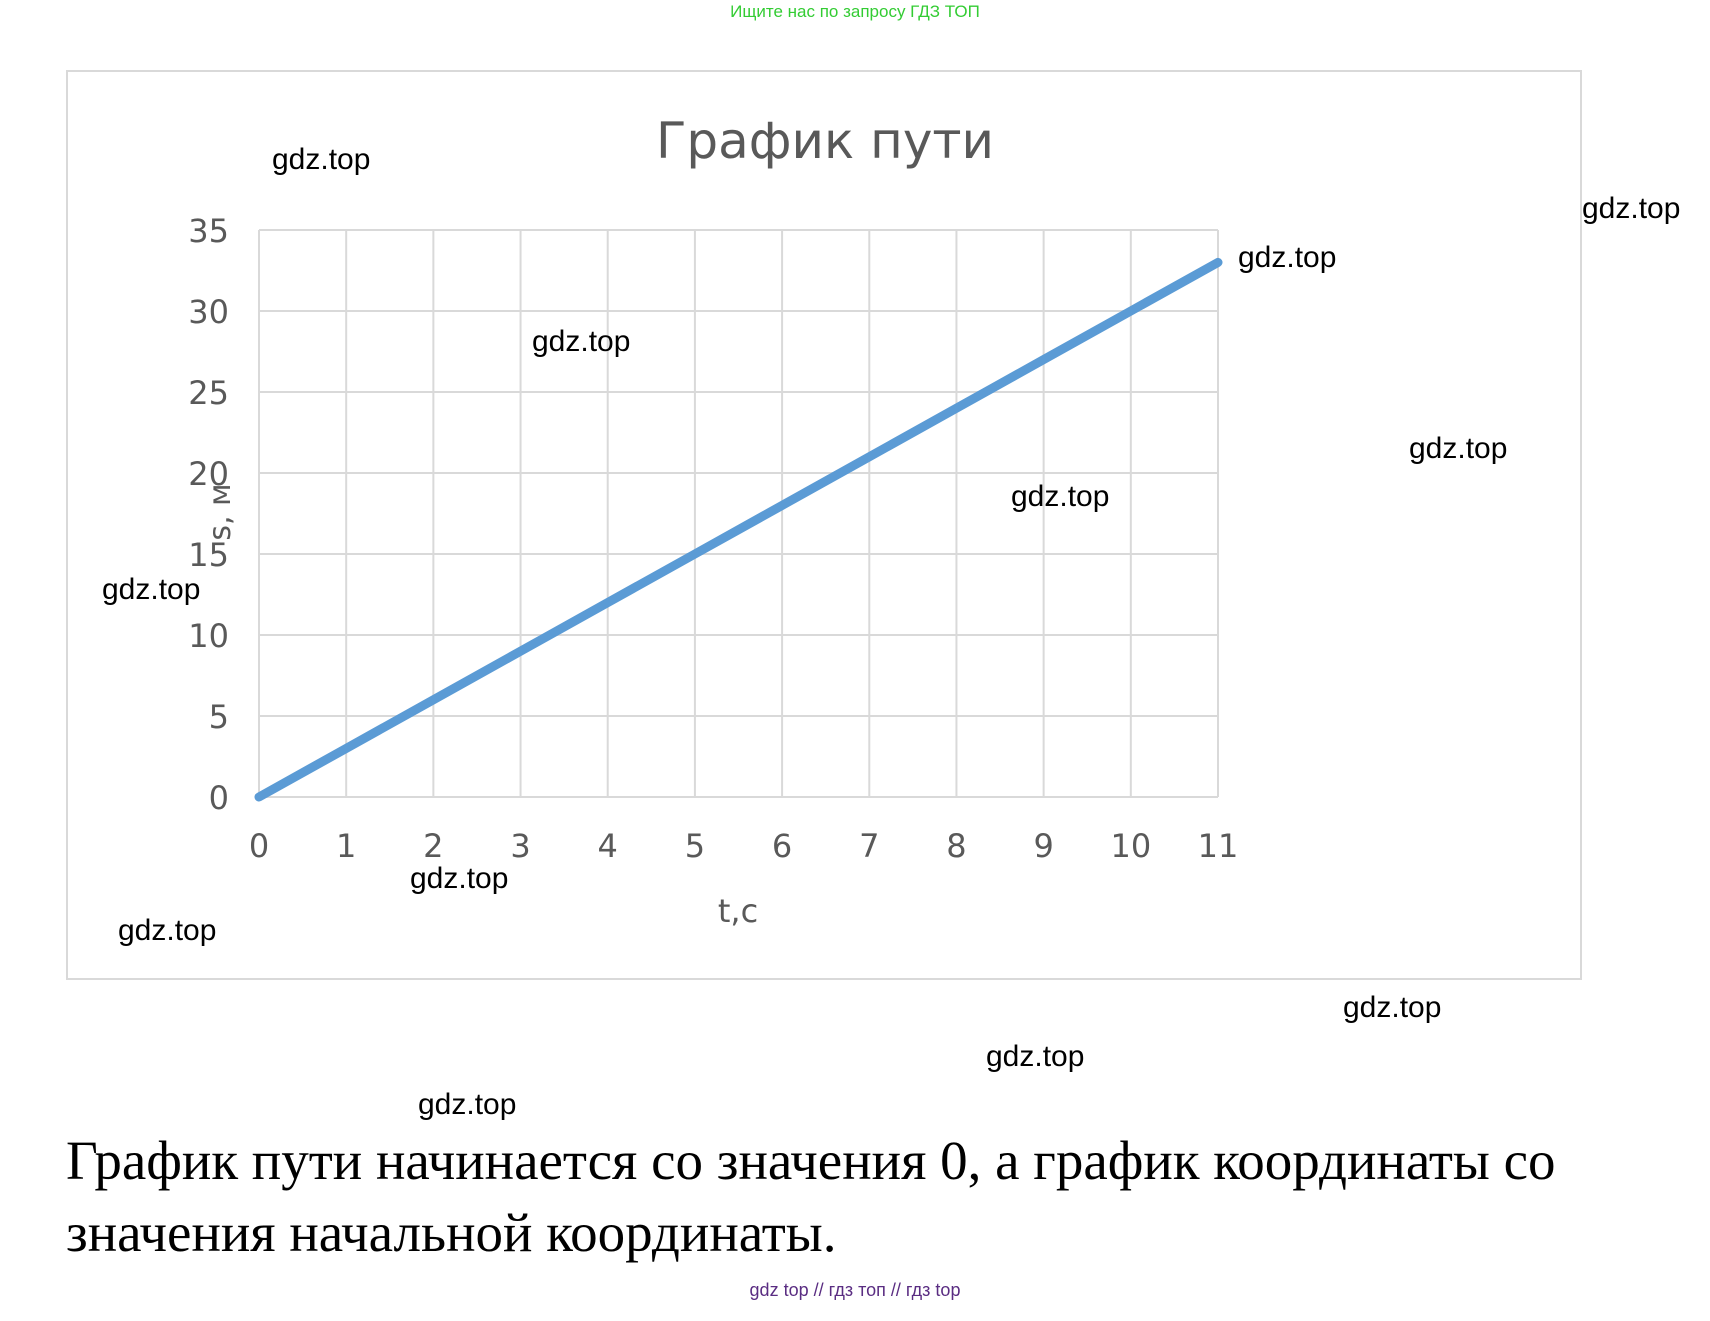 Image resolution: width=1710 pixels, height=1321 pixels. I want to click on y-tick-label: 15, so click(208, 555).